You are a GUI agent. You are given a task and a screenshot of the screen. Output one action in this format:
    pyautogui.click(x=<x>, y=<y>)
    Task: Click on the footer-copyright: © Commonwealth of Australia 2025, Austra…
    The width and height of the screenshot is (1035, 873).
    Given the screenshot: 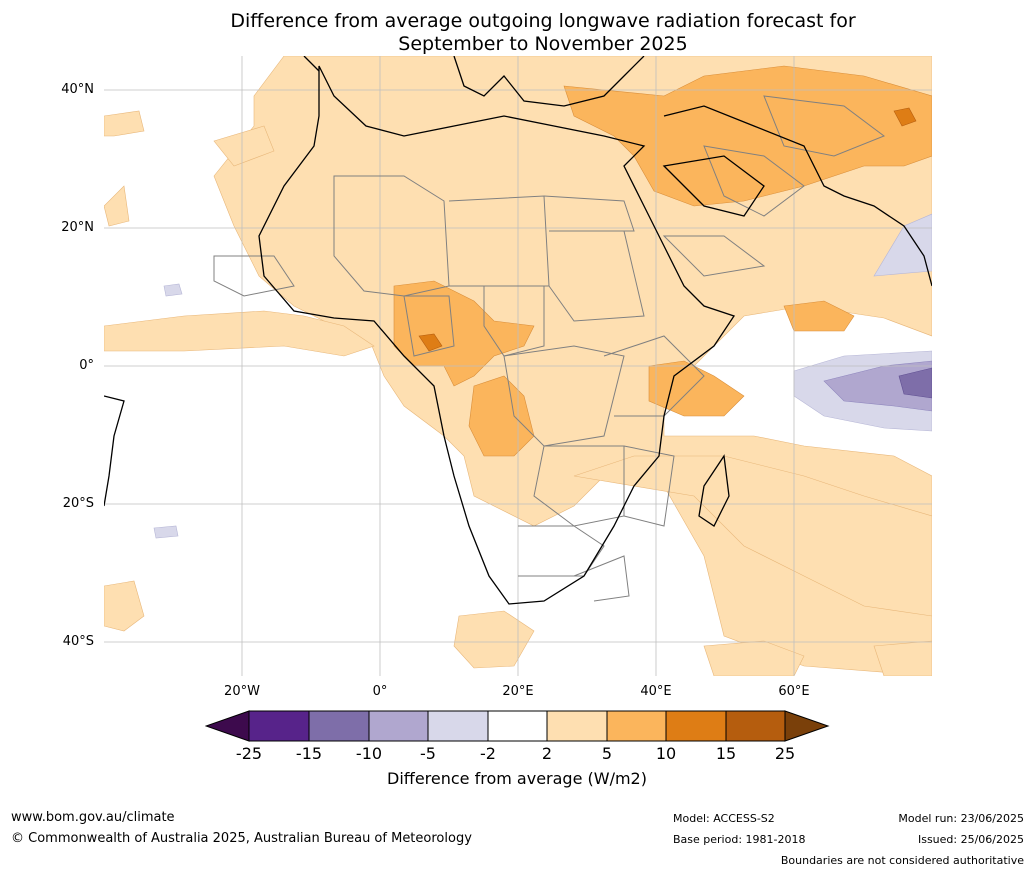 What is the action you would take?
    pyautogui.click(x=241, y=838)
    